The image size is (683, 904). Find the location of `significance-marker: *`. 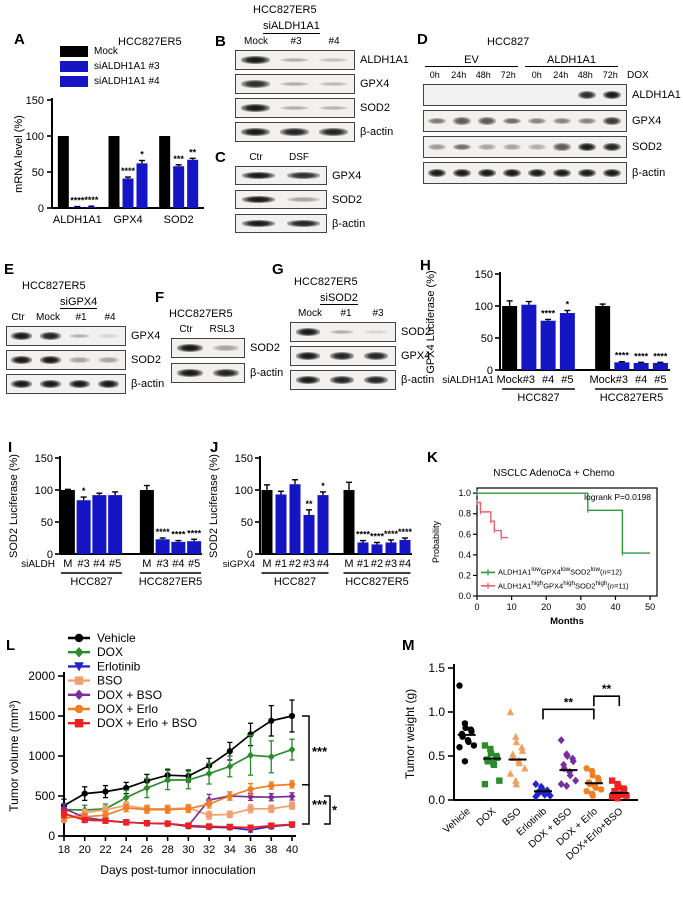

significance-marker: * is located at coordinates (84, 491).